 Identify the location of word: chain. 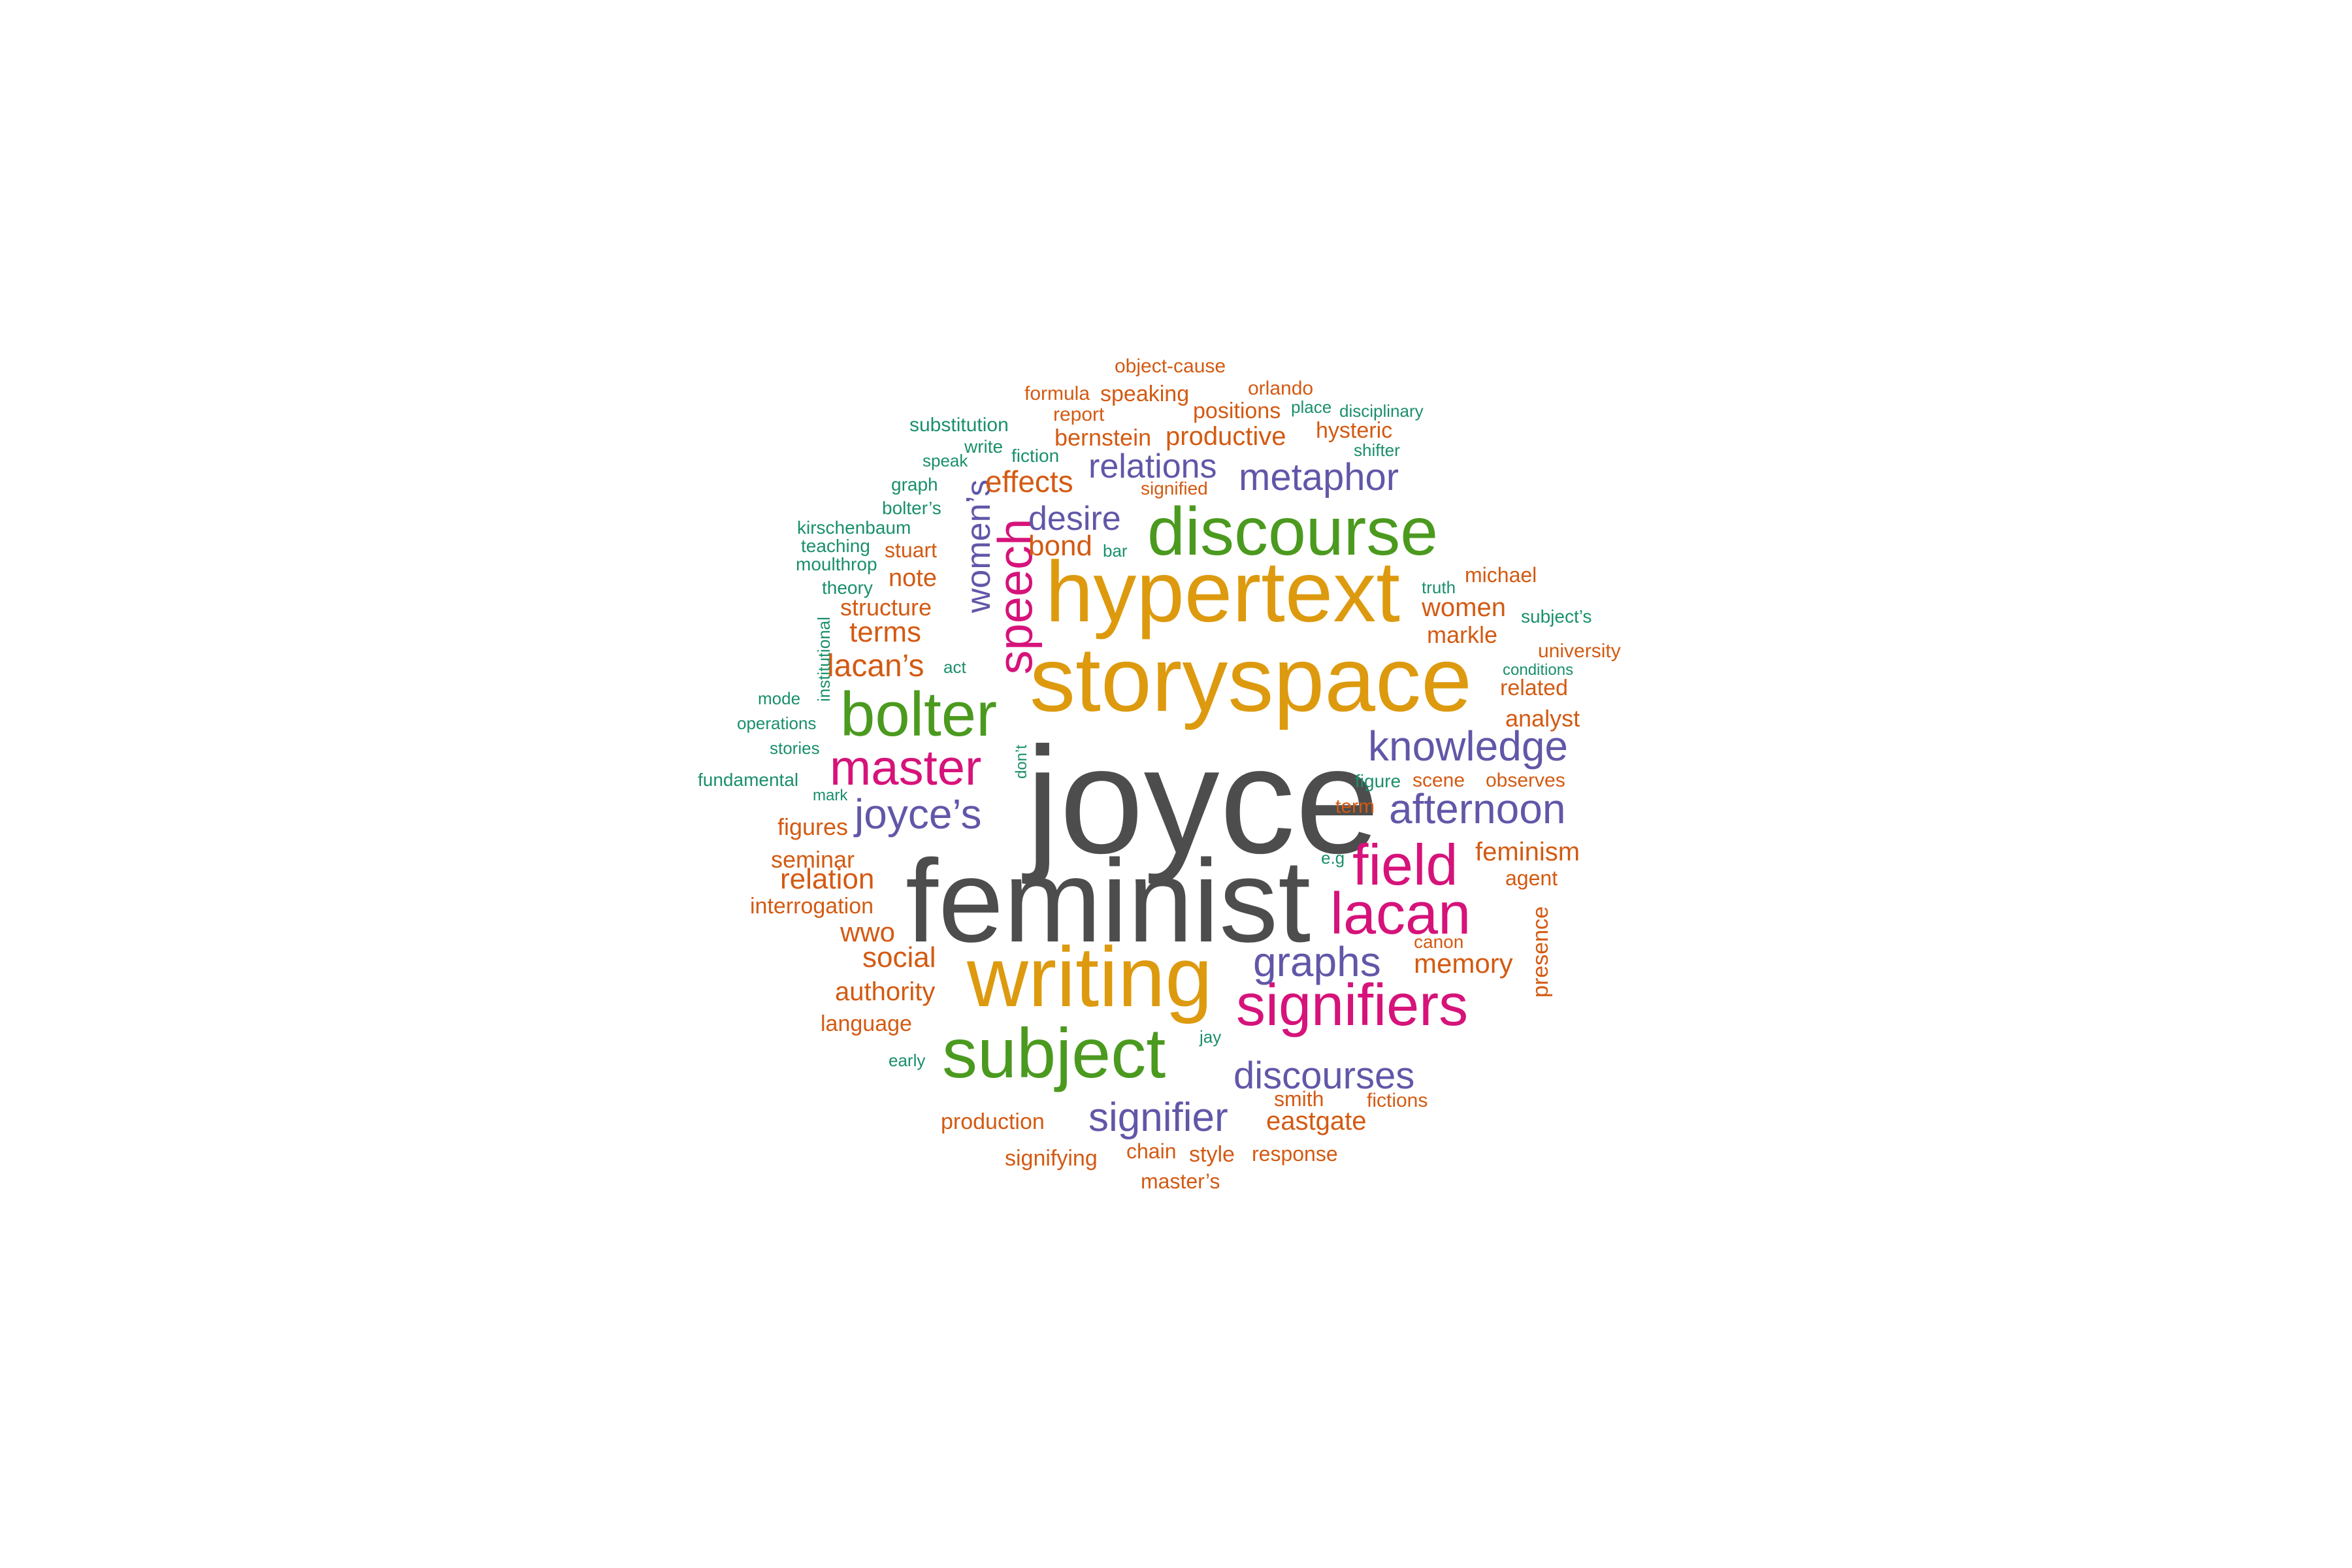
(1151, 1151).